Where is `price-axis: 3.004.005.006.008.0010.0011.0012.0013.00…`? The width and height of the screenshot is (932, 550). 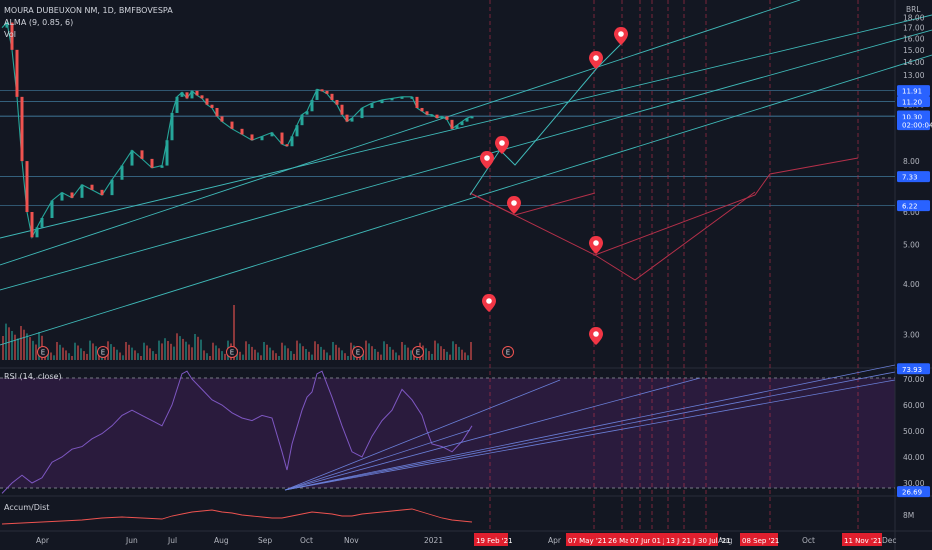 price-axis: 3.004.005.006.008.0010.0011.0012.0013.00… is located at coordinates (914, 267).